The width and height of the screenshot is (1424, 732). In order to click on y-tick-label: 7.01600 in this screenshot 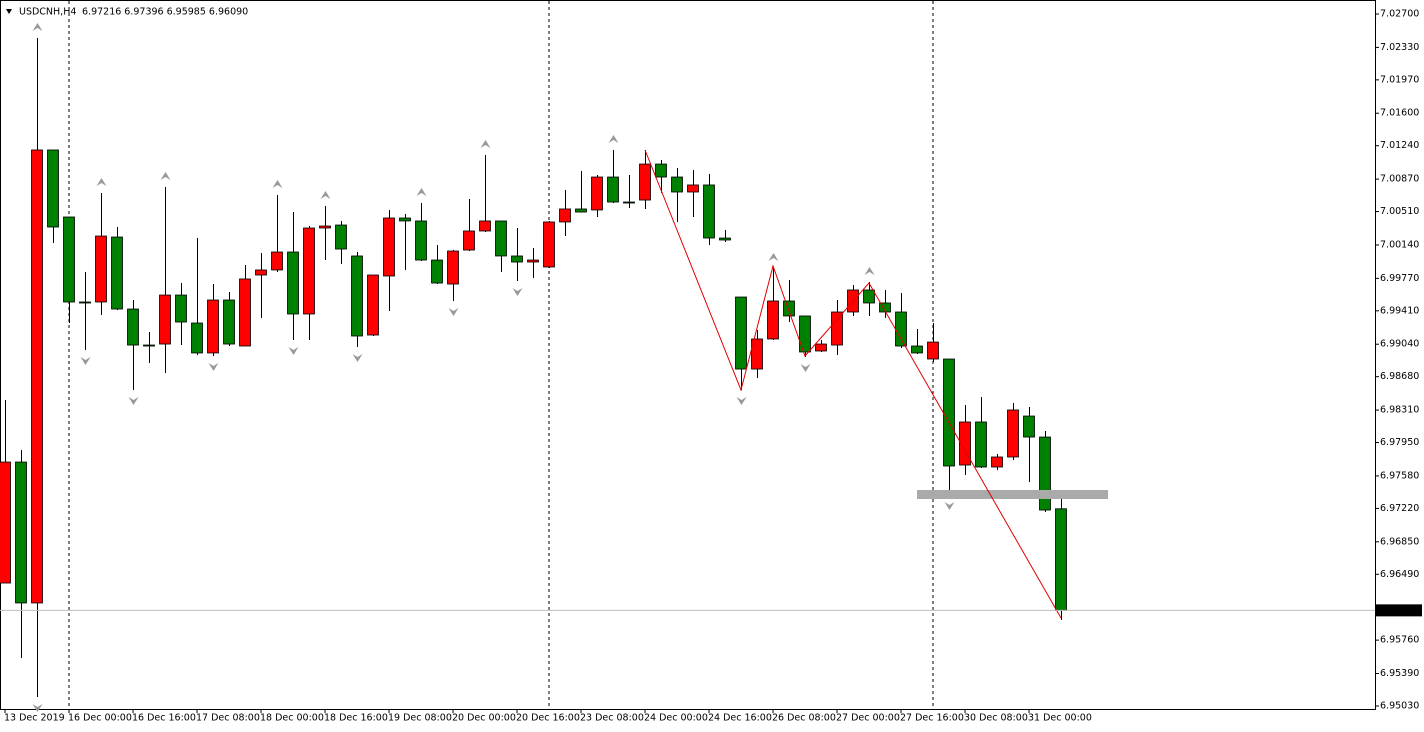, I will do `click(1399, 113)`.